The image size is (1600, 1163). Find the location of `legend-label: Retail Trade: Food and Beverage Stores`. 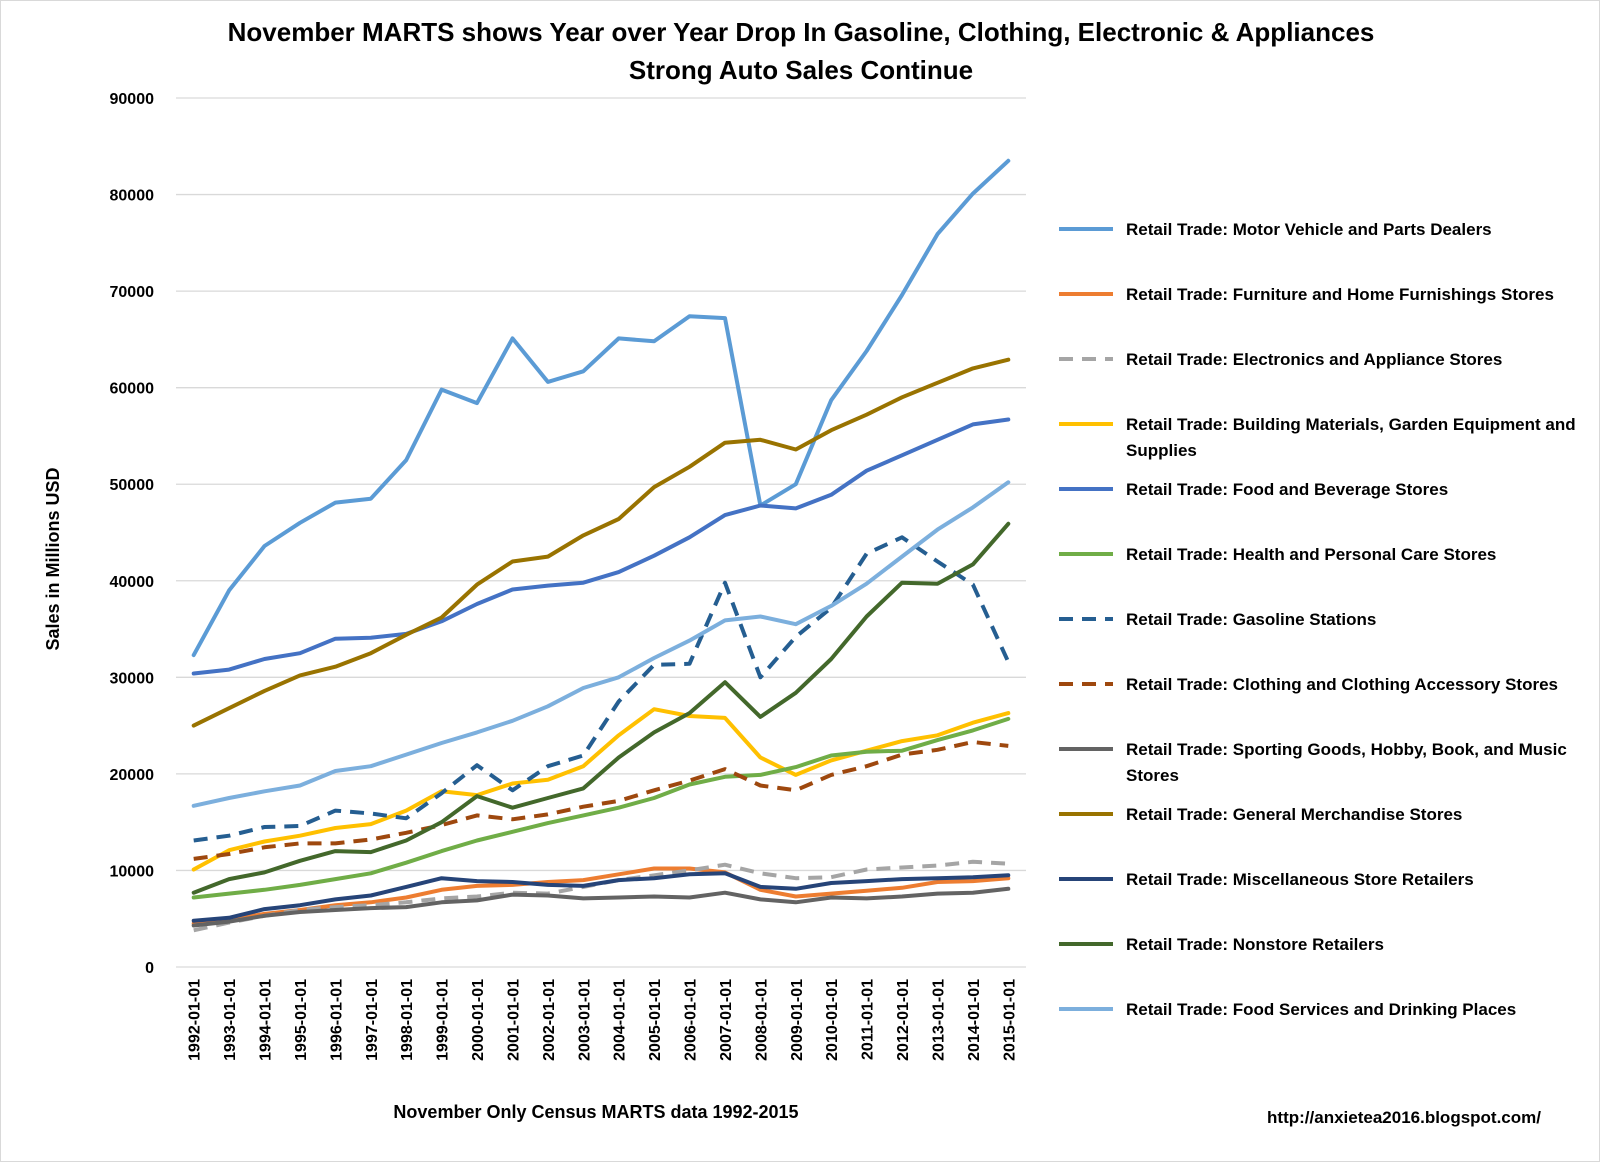

legend-label: Retail Trade: Food and Beverage Stores is located at coordinates (1287, 489).